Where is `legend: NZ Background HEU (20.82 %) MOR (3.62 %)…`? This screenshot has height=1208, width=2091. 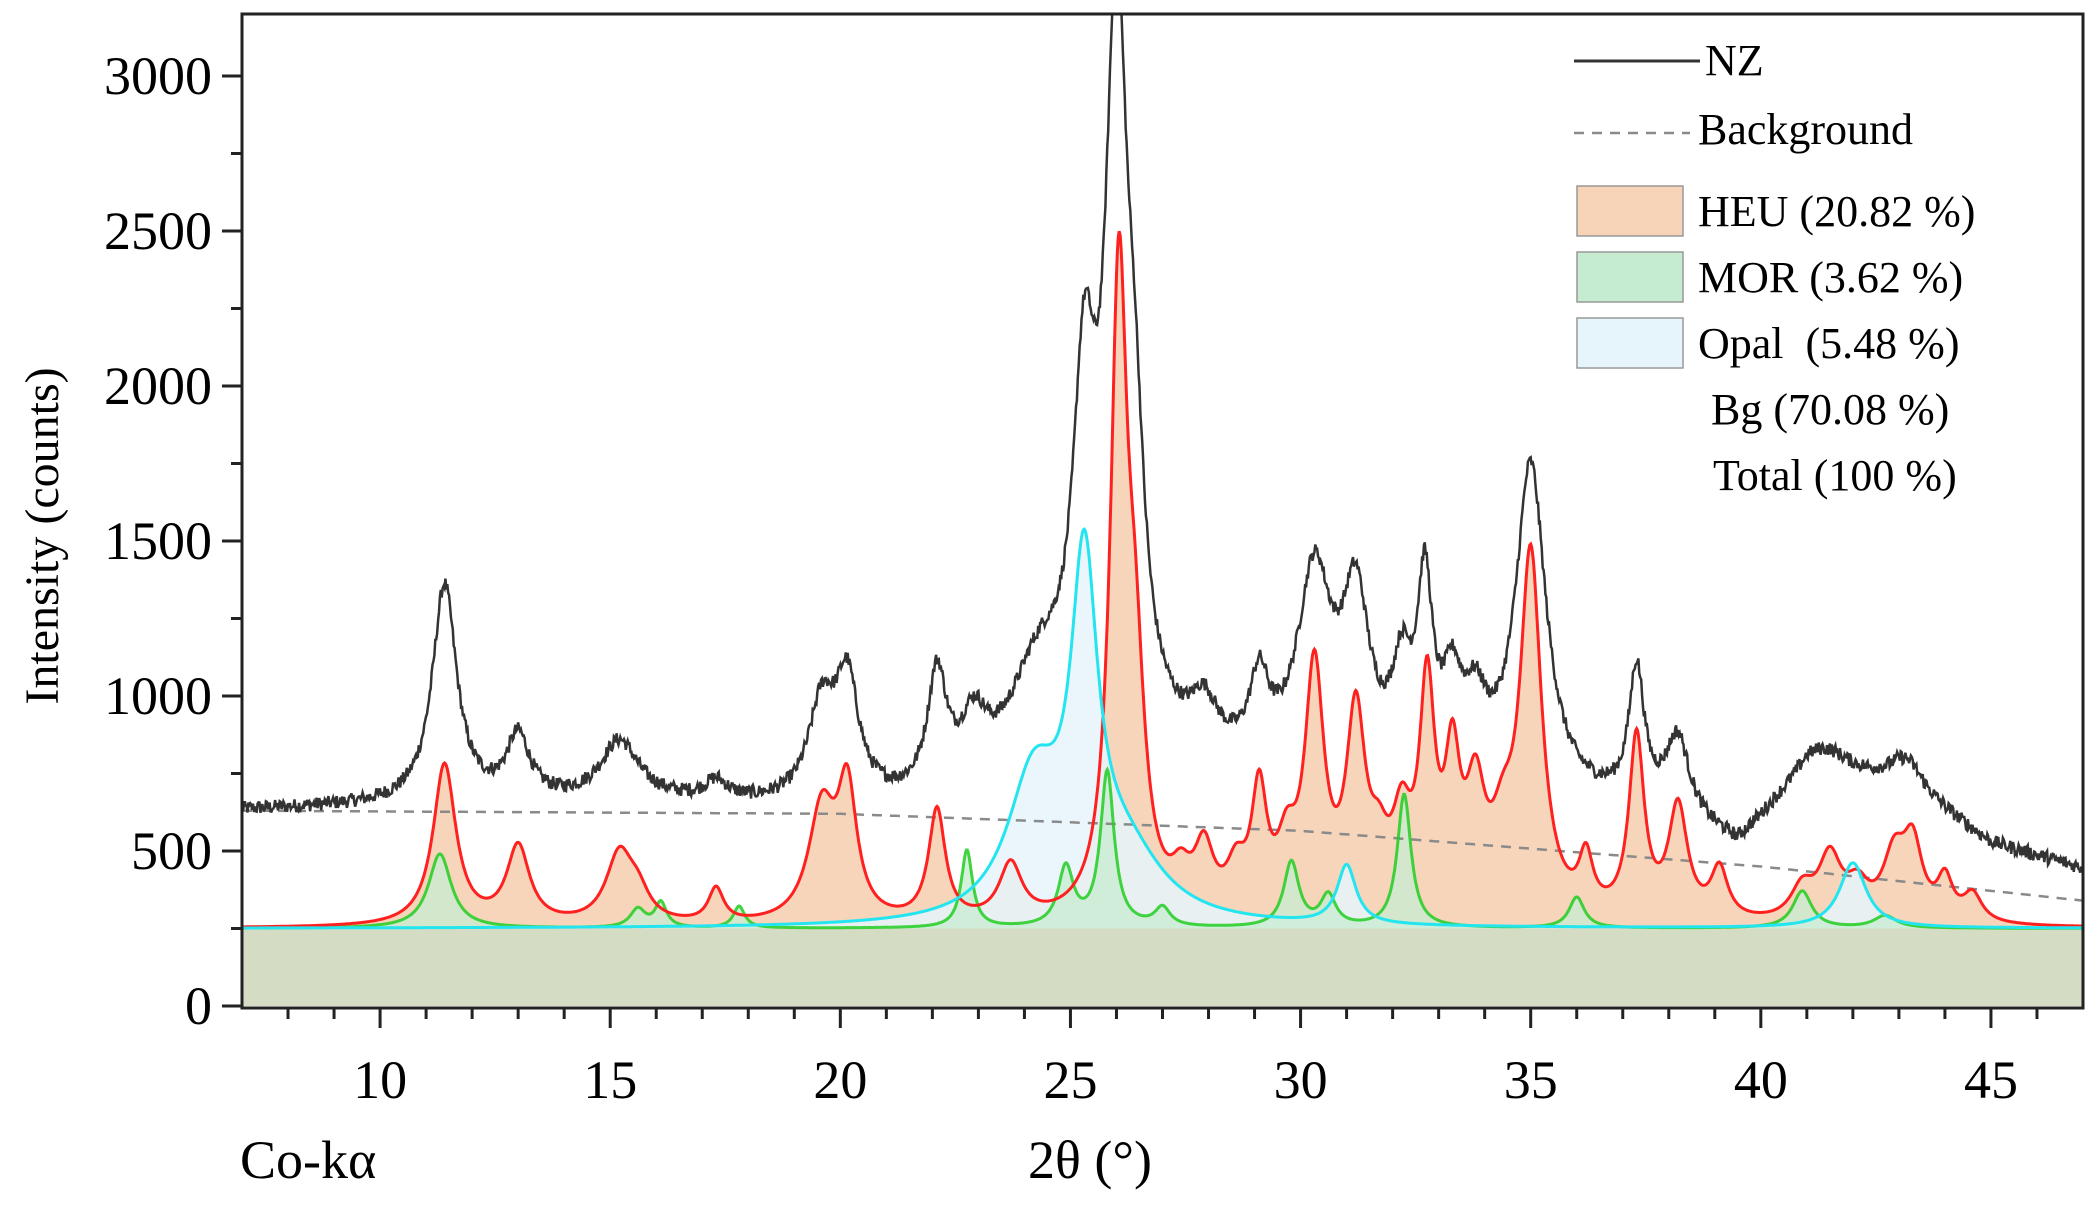
legend: NZ Background HEU (20.82 %) MOR (3.62 %)… is located at coordinates (1774, 268).